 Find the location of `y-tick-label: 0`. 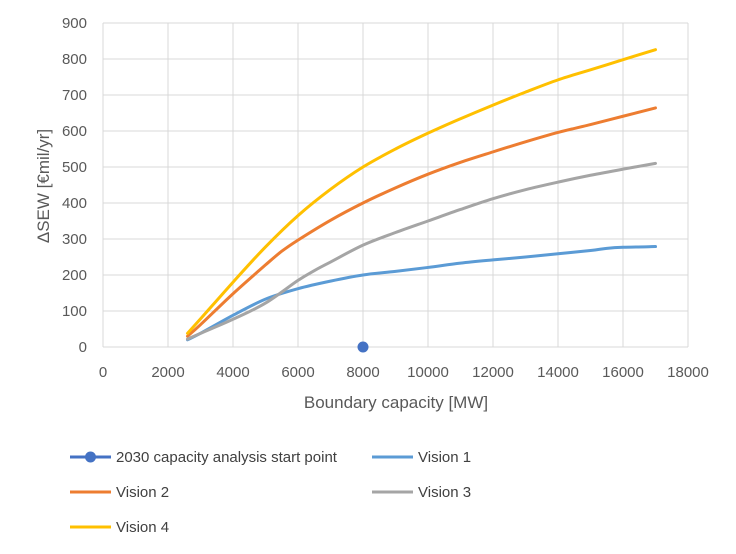

y-tick-label: 0 is located at coordinates (83, 347).